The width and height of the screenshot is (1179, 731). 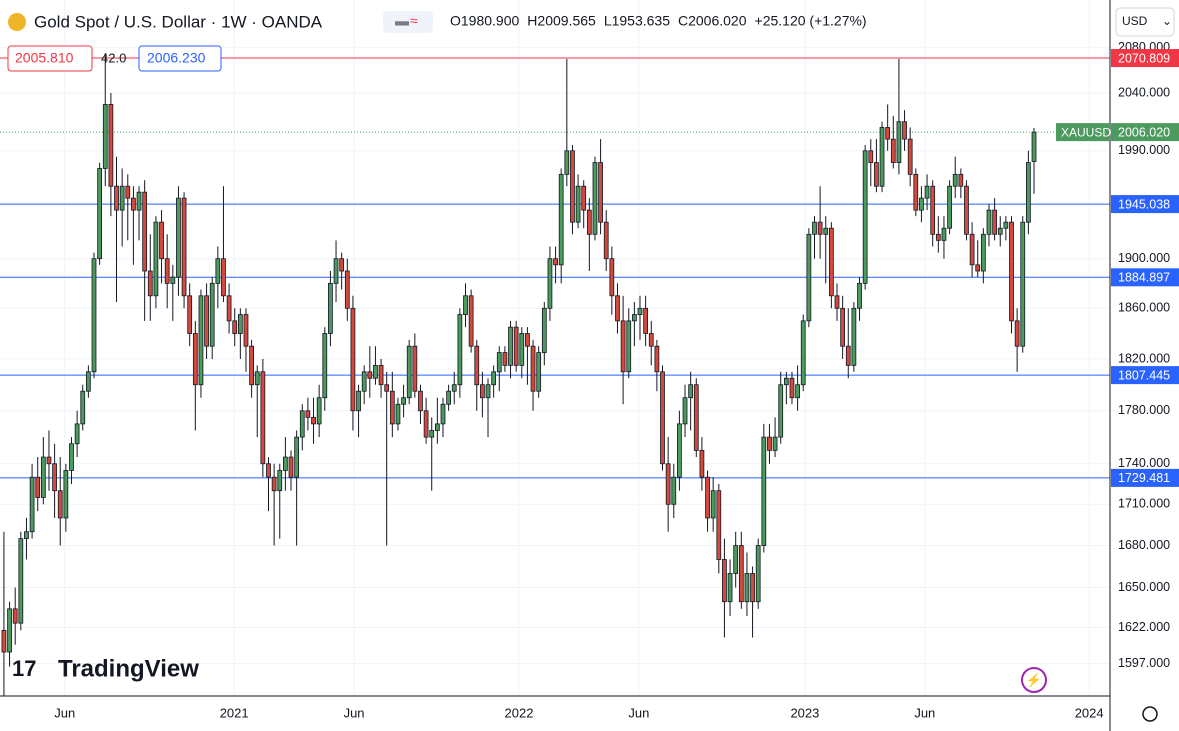 I want to click on currency-select, so click(x=1145, y=22).